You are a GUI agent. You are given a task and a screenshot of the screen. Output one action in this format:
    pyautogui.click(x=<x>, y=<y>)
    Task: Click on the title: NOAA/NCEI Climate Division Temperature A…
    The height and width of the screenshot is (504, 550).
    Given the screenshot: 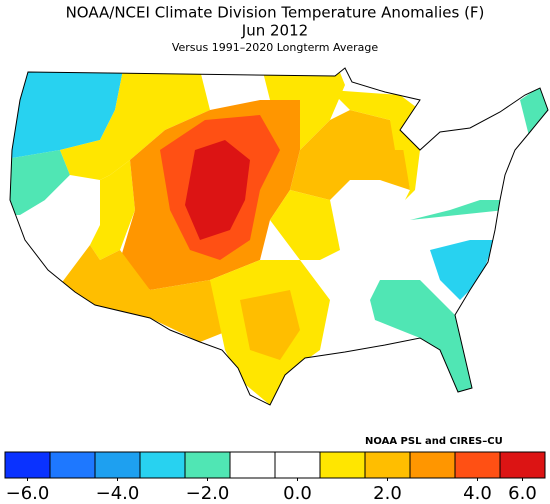 What is the action you would take?
    pyautogui.click(x=275, y=13)
    